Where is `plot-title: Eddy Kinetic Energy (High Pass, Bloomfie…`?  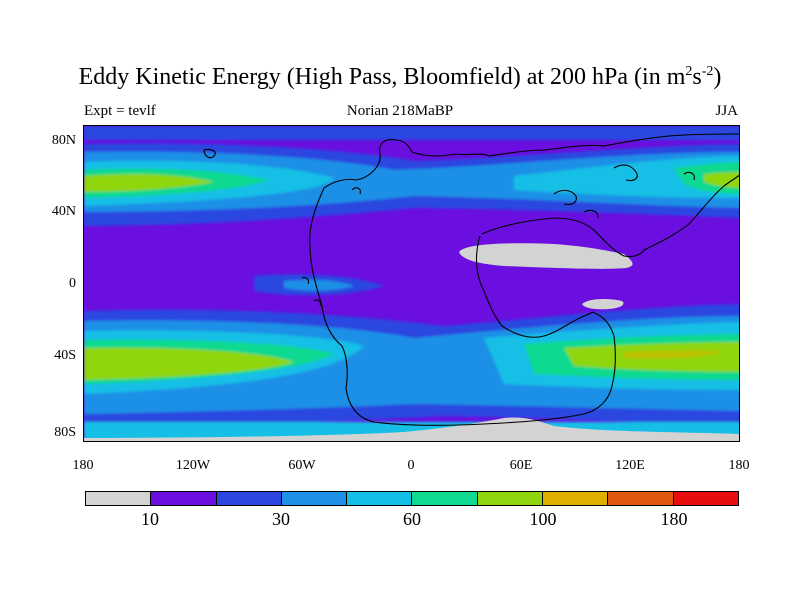 plot-title: Eddy Kinetic Energy (High Pass, Bloomfie… is located at coordinates (400, 77).